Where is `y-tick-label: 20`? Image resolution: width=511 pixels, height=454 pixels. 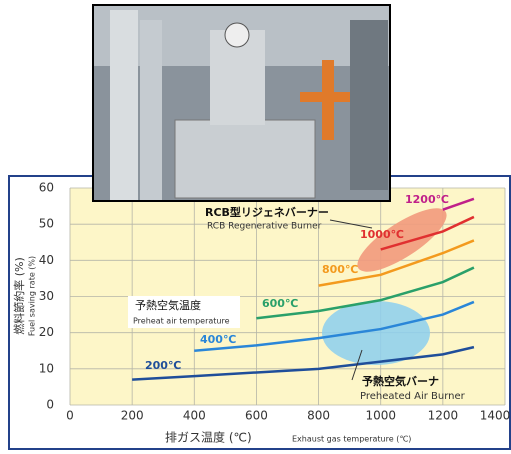
y-tick-label: 20 is located at coordinates (46, 332).